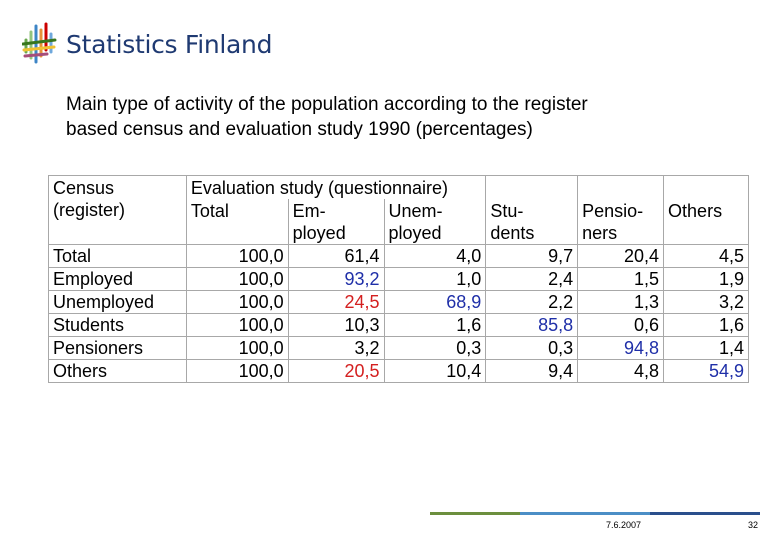 This screenshot has width=780, height=540. Describe the element at coordinates (336, 325) in the screenshot. I see `table-cell: 10,3` at that location.